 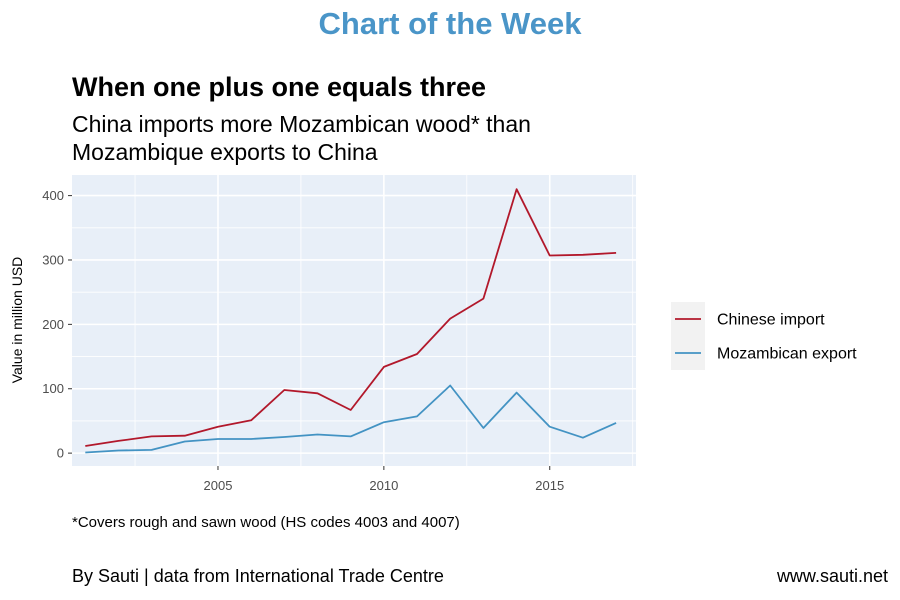 I want to click on y-axis: 0 100 200 300 400, so click(x=57, y=324).